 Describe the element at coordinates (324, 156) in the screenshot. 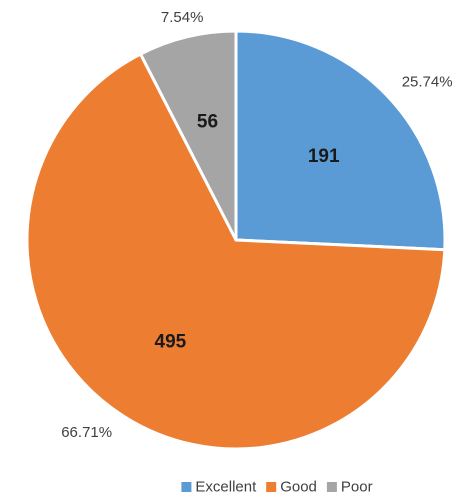

I see `data-label-excellent: 191` at that location.